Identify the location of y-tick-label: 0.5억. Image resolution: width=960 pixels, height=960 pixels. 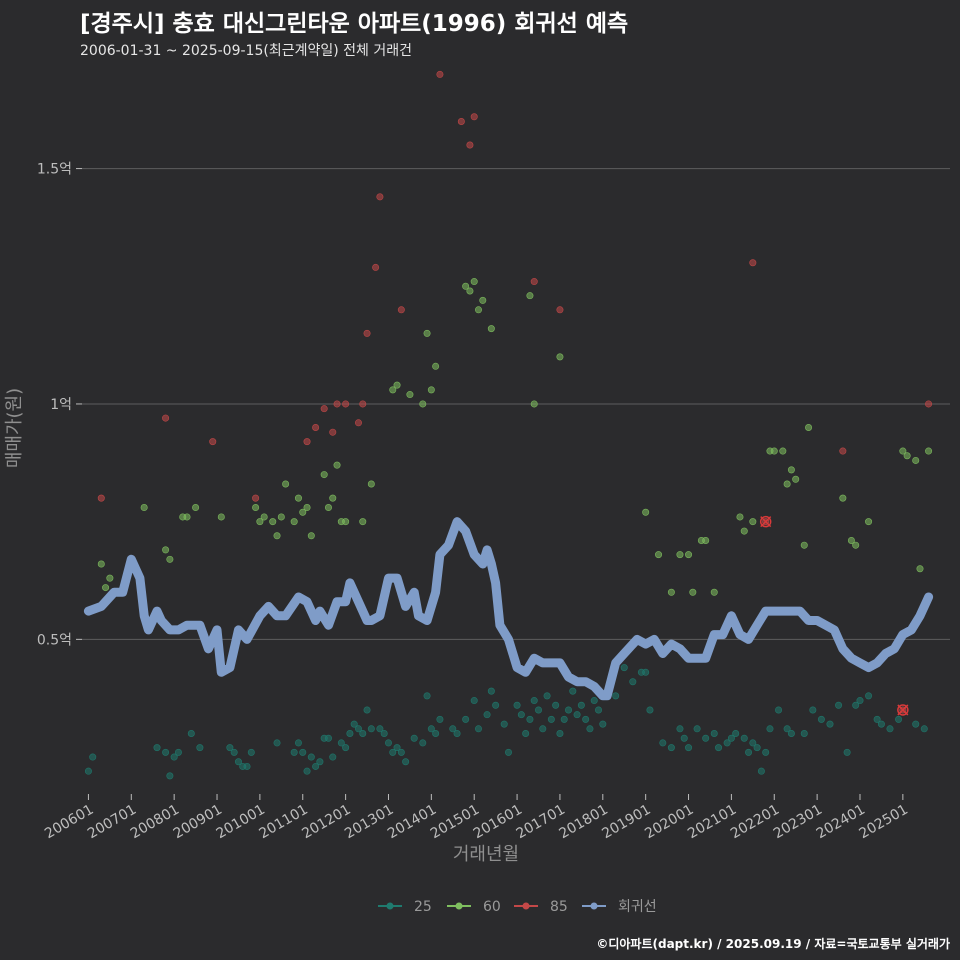
(54, 640).